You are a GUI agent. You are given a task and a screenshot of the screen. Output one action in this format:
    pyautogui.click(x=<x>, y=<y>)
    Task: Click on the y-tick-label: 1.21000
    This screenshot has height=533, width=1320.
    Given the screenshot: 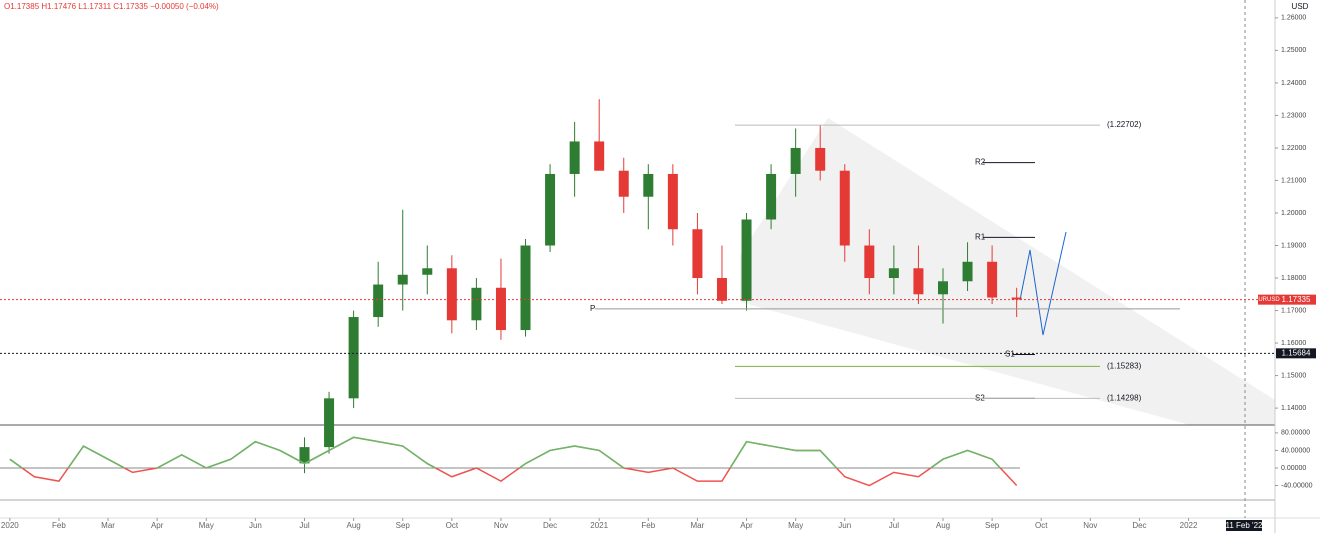 What is the action you would take?
    pyautogui.click(x=1293, y=180)
    